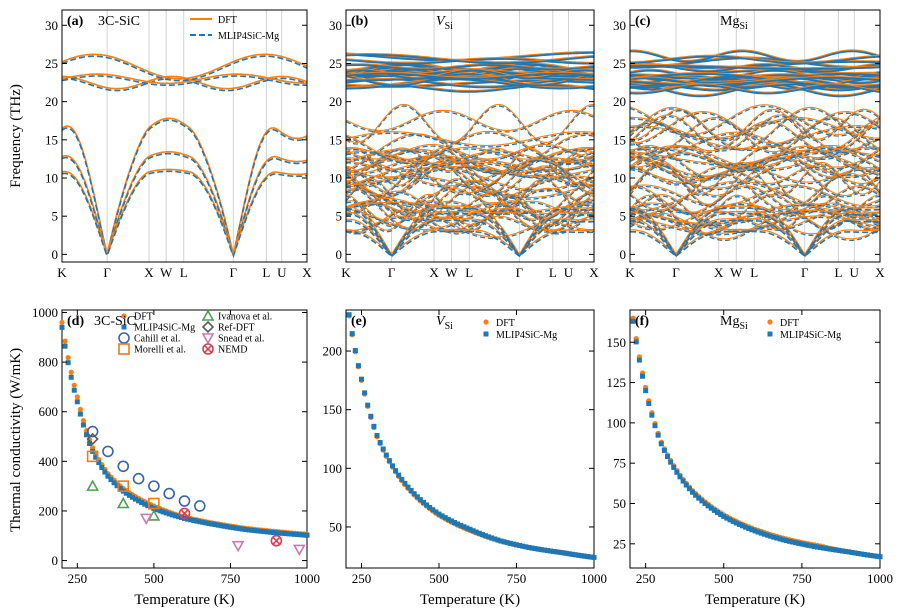 This screenshot has width=898, height=614. Describe the element at coordinates (232, 350) in the screenshot. I see `legend-entry: NEMD` at that location.